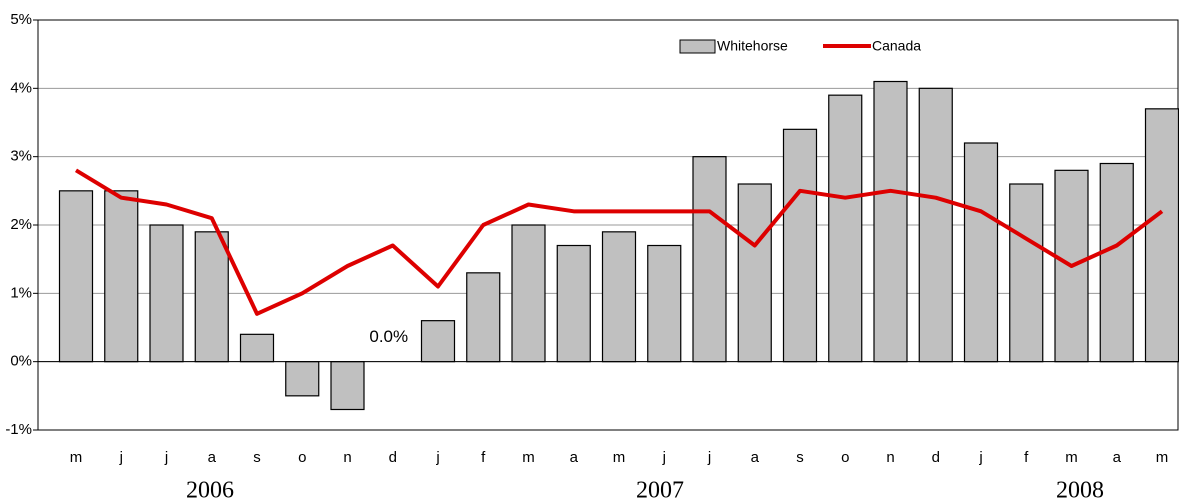  Describe the element at coordinates (18, 429) in the screenshot. I see `y-tick-label: -1%` at that location.